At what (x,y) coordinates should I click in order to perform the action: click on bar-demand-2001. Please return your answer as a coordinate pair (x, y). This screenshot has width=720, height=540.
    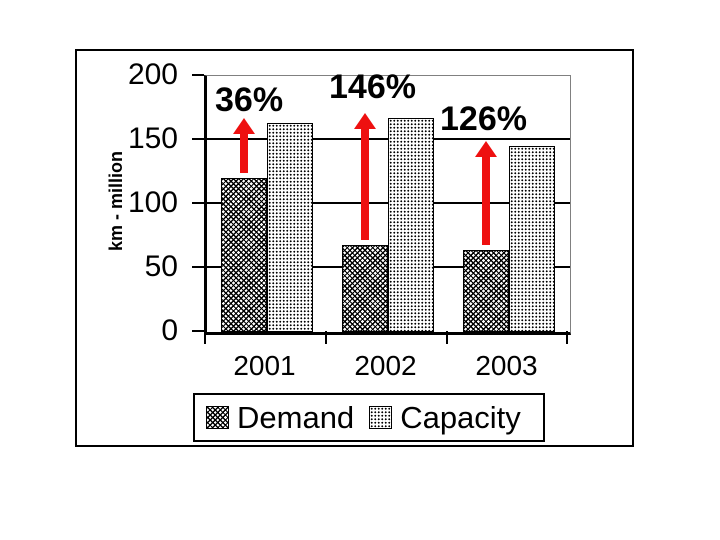
    Looking at the image, I should click on (244, 255).